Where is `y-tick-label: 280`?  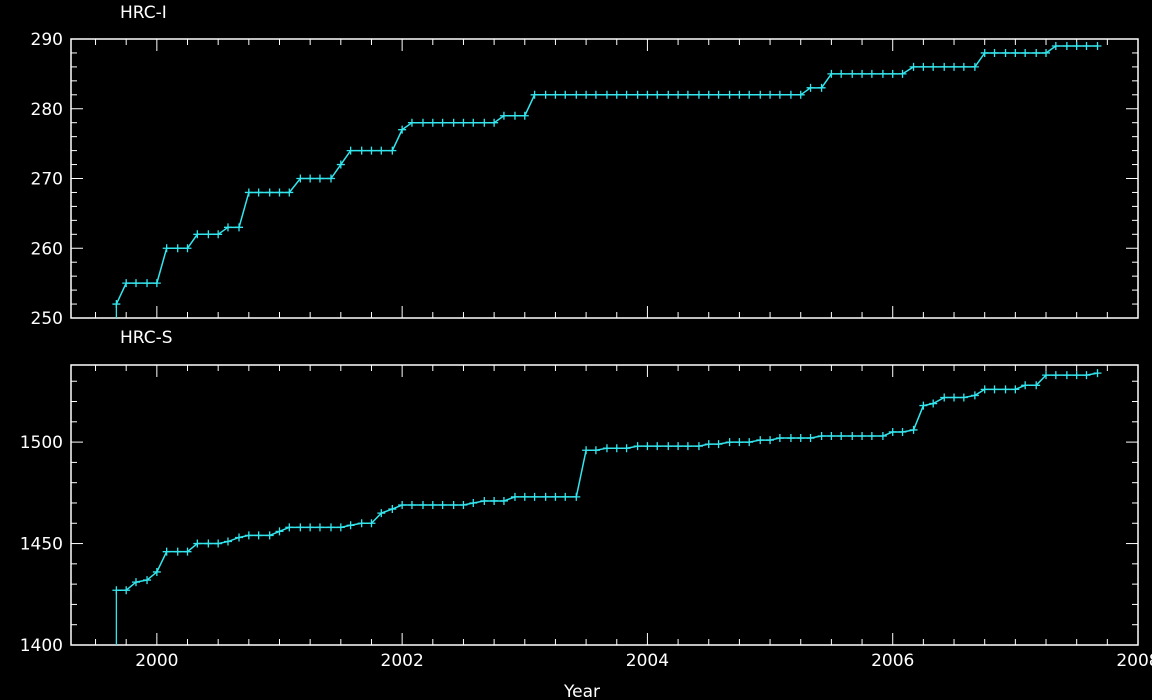
y-tick-label: 280 is located at coordinates (47, 110).